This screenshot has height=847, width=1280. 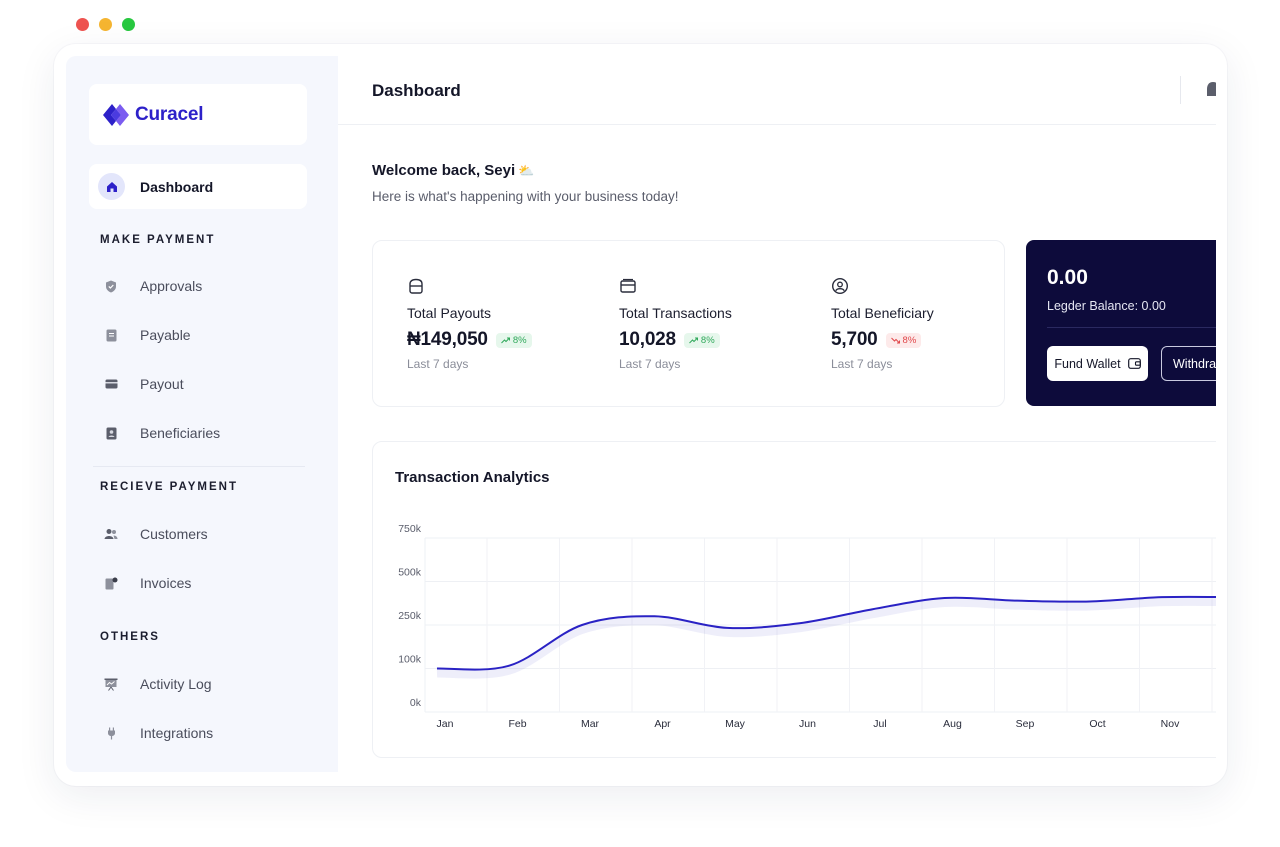 I want to click on top-bar: Dashboard, so click(x=777, y=90).